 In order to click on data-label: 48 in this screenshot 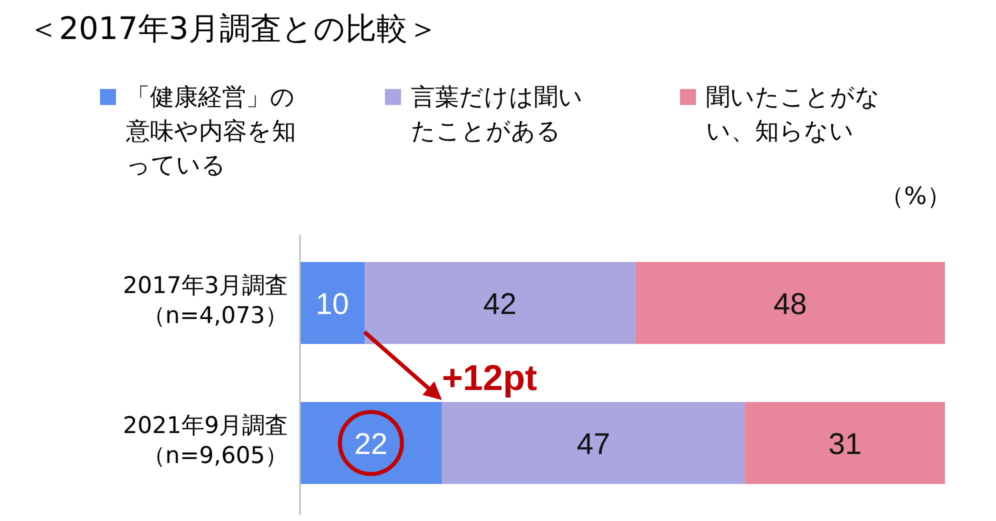, I will do `click(790, 304)`.